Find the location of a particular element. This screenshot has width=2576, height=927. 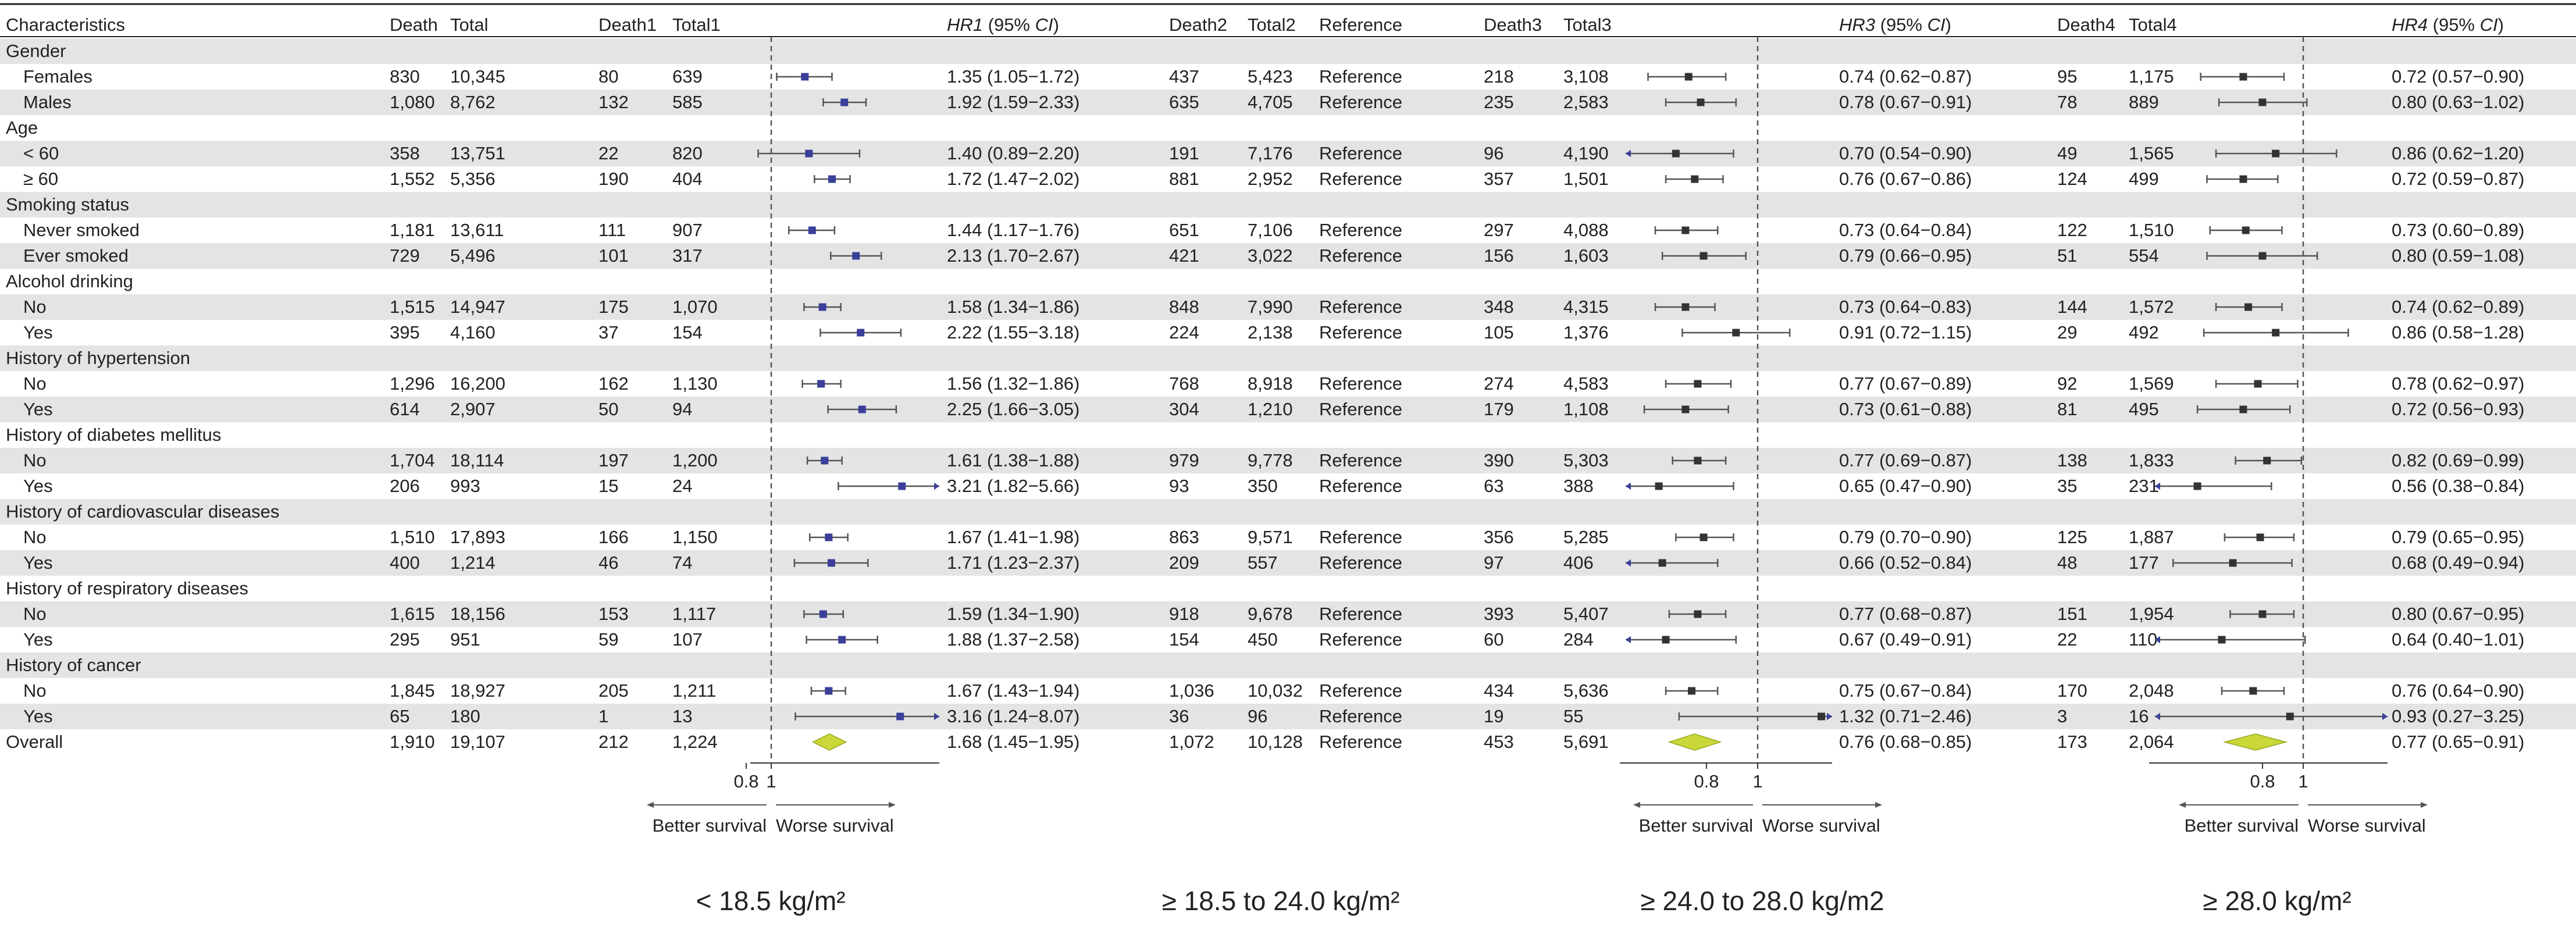

cell-total3: 5,407 is located at coordinates (1586, 614).